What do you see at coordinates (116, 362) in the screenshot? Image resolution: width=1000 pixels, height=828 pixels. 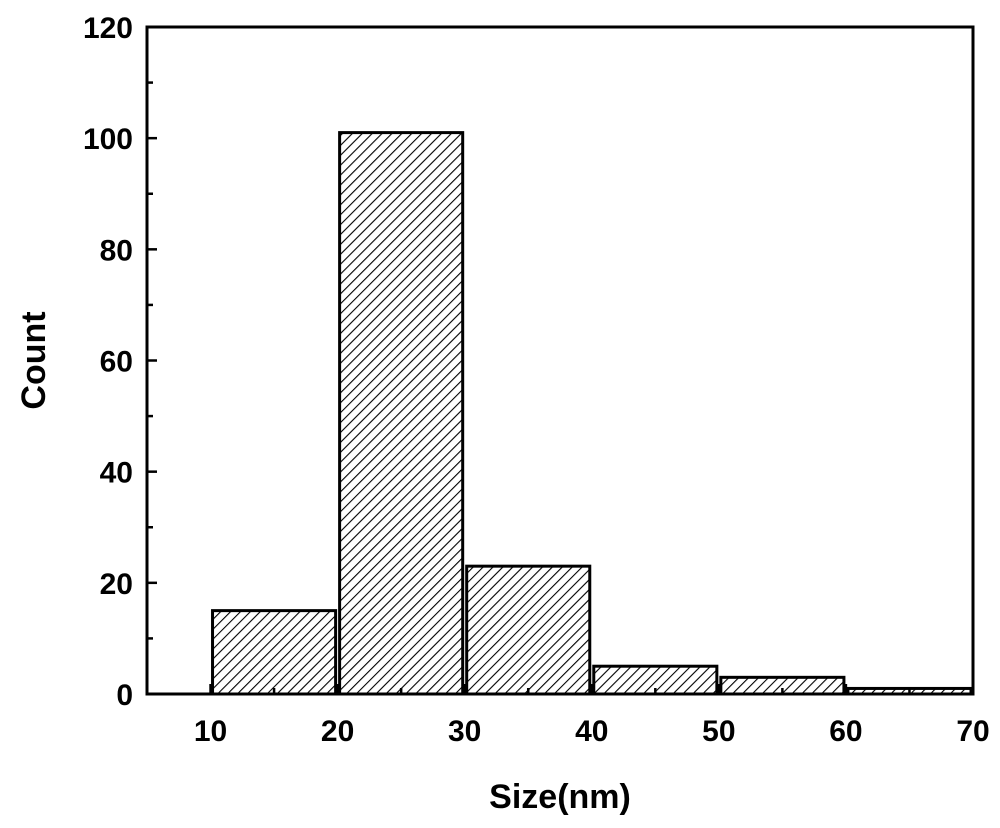 I see `y-tick-label: 60` at bounding box center [116, 362].